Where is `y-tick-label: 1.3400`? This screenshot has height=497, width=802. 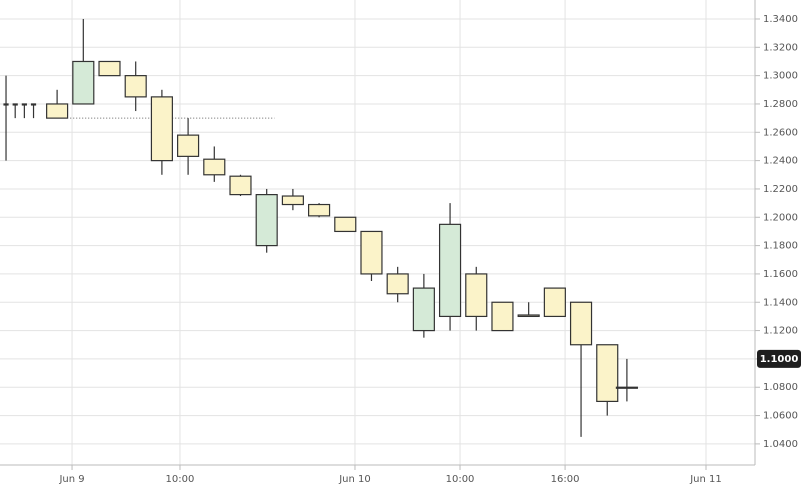
y-tick-label: 1.3400 is located at coordinates (780, 19).